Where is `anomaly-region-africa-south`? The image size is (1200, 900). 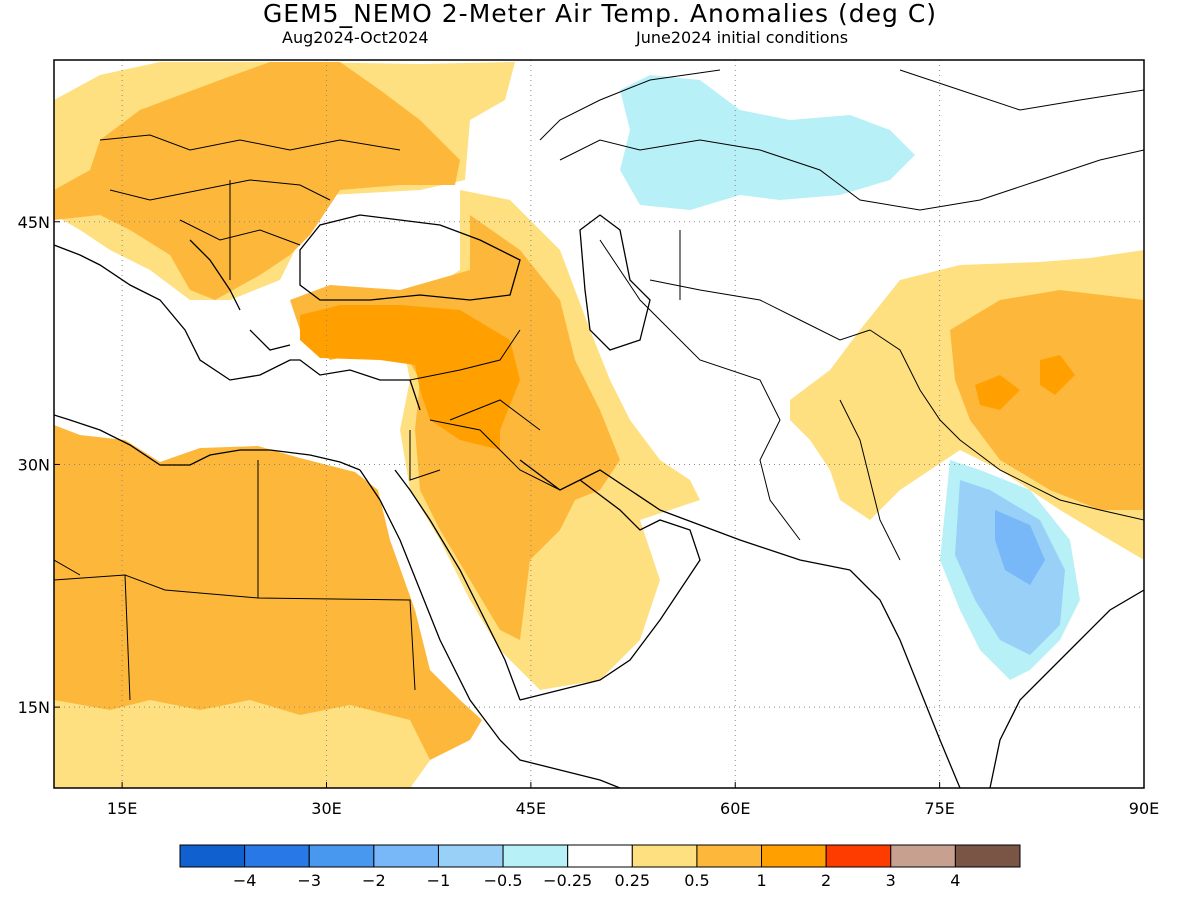
anomaly-region-africa-south is located at coordinates (242, 744).